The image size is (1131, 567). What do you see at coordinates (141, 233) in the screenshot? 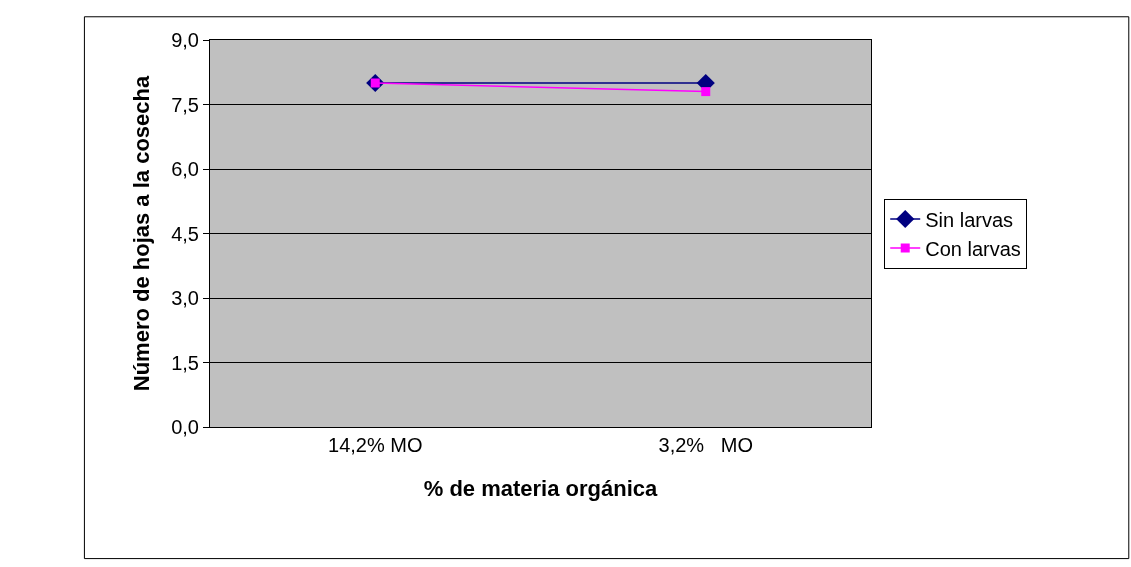
I see `y-axis-title: Número de hojas a la cosecha` at bounding box center [141, 233].